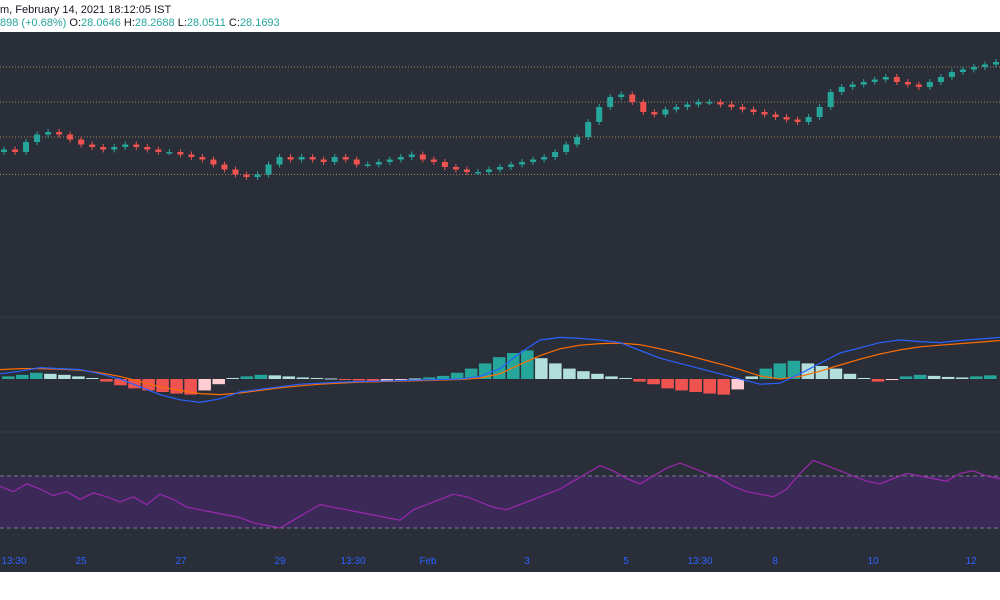  I want to click on time-axis-tick-label: 5, so click(626, 561).